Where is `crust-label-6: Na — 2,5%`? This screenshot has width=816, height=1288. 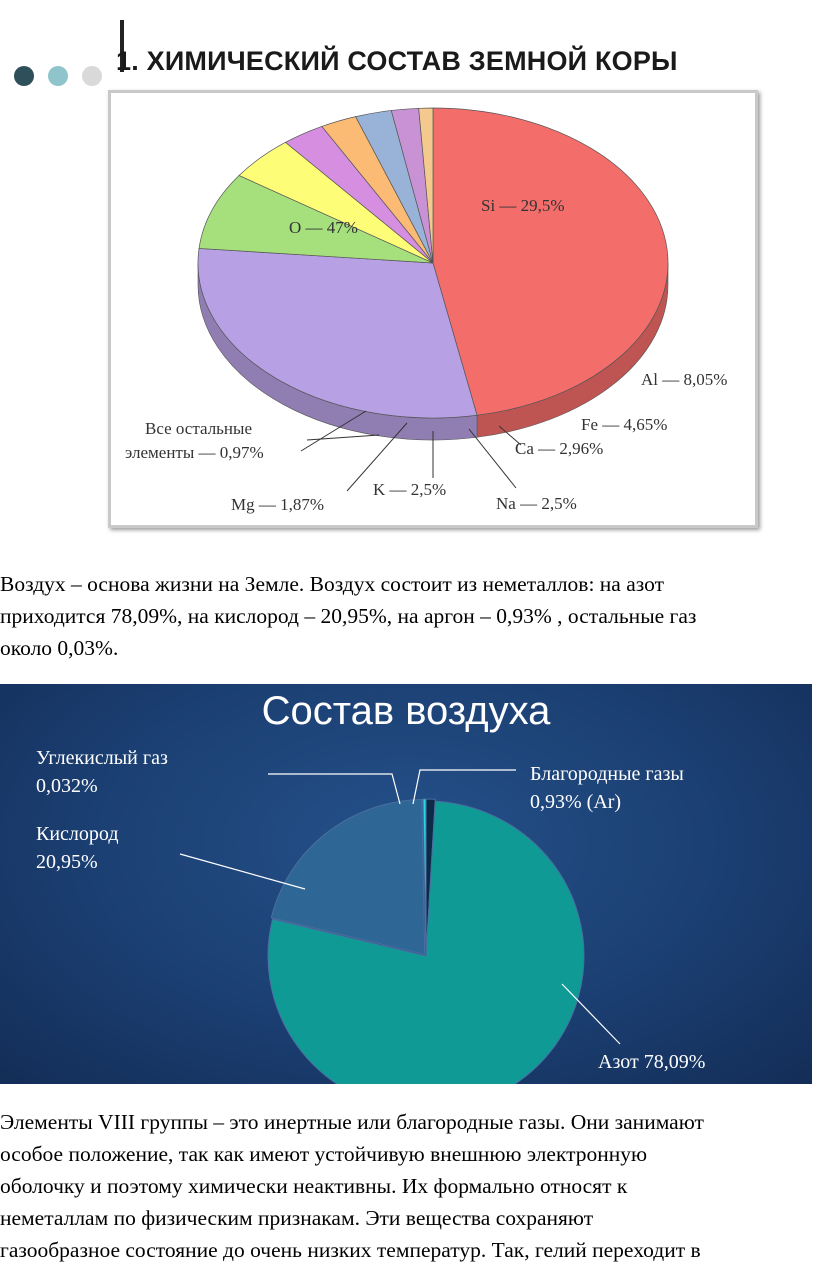
crust-label-6: Na — 2,5% is located at coordinates (536, 503).